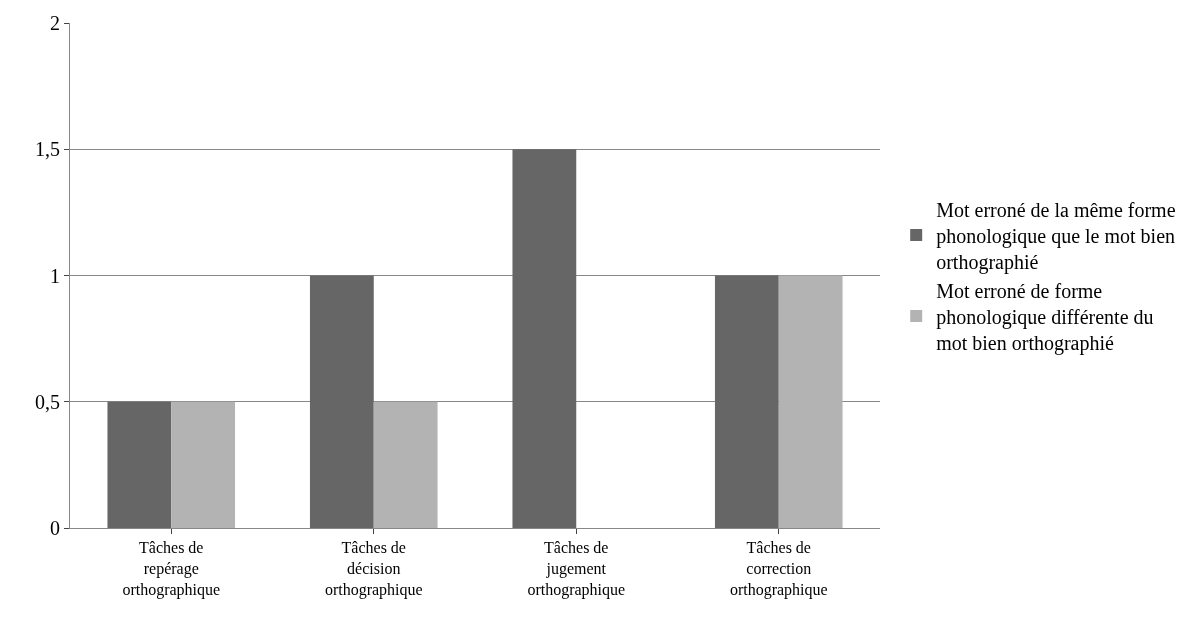  I want to click on y-tick-label: 1, so click(55, 275).